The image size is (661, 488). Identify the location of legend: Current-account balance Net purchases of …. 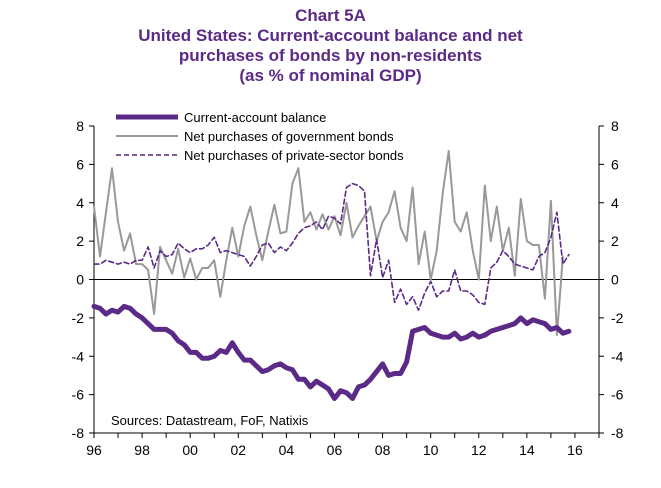
(260, 136).